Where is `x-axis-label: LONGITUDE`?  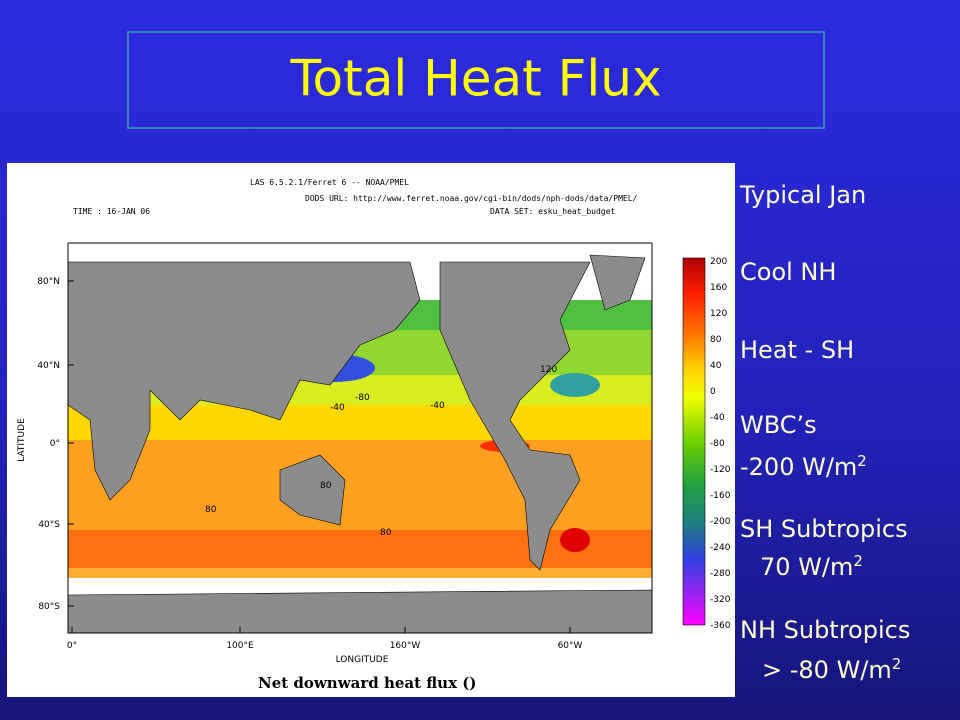 x-axis-label: LONGITUDE is located at coordinates (362, 660).